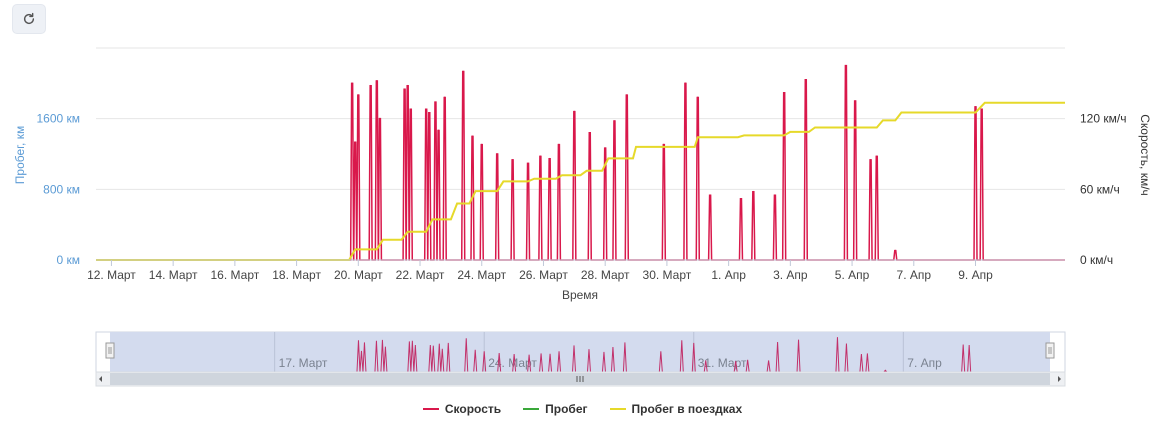 The height and width of the screenshot is (431, 1165). What do you see at coordinates (20, 155) in the screenshot?
I see `y-axis-left-title: Пробег, км` at bounding box center [20, 155].